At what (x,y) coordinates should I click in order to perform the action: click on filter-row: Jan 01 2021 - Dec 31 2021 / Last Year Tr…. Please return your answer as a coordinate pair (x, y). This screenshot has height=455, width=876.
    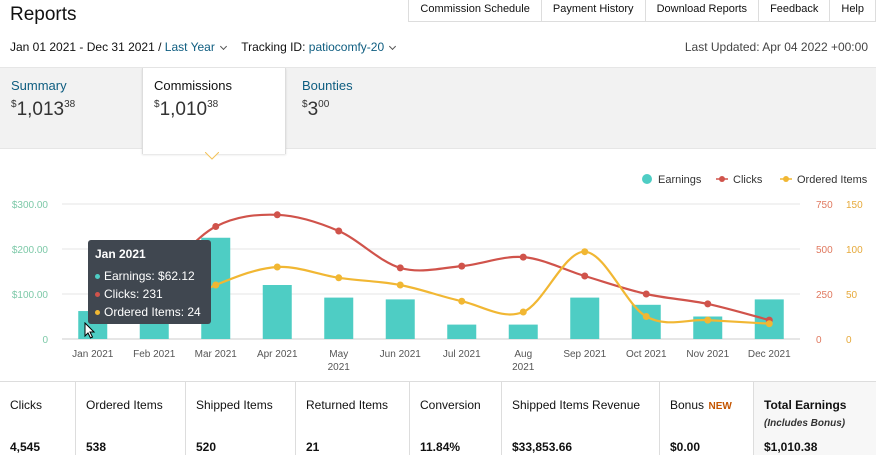
    Looking at the image, I should click on (205, 47).